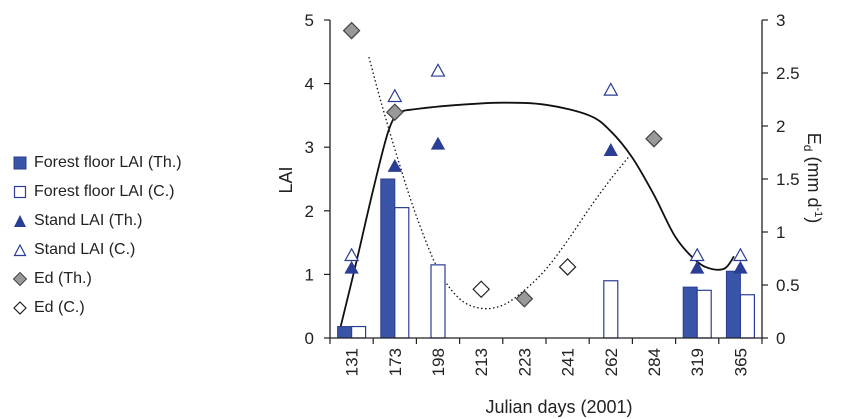 This screenshot has width=842, height=419. What do you see at coordinates (780, 338) in the screenshot?
I see `y2-tick-label: 0` at bounding box center [780, 338].